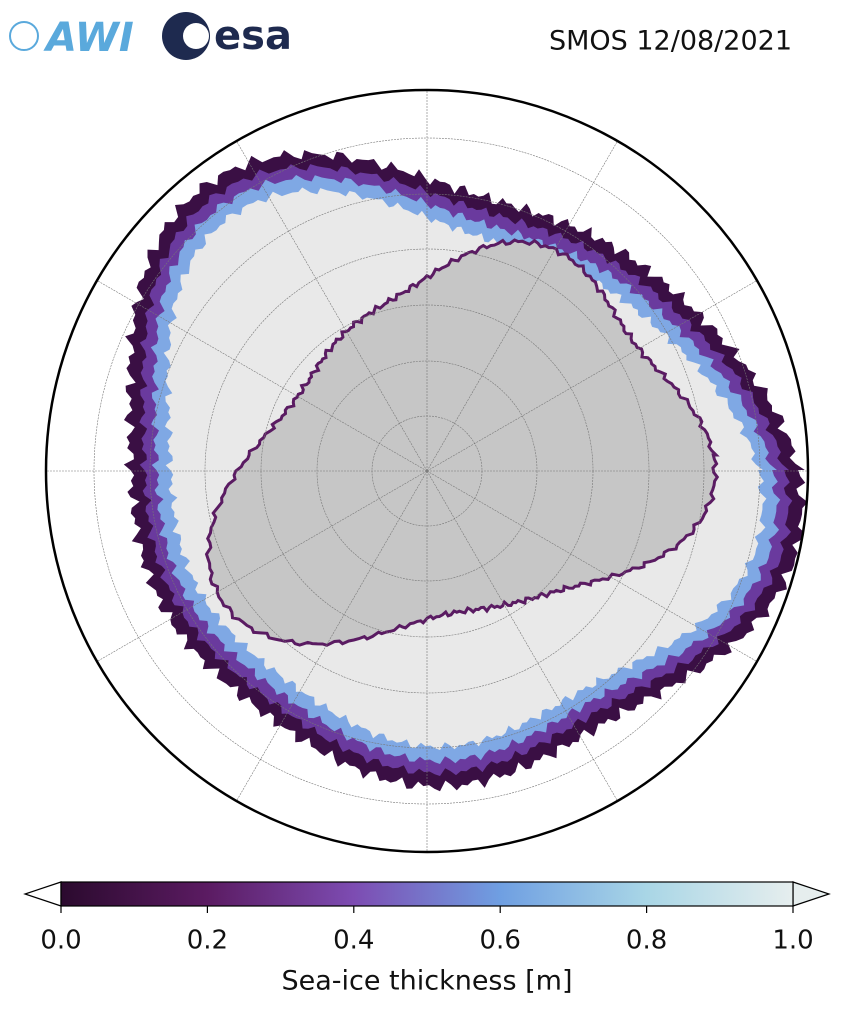 This screenshot has height=1030, width=854. Describe the element at coordinates (88, 38) in the screenshot. I see `awi-text: AWI` at that location.